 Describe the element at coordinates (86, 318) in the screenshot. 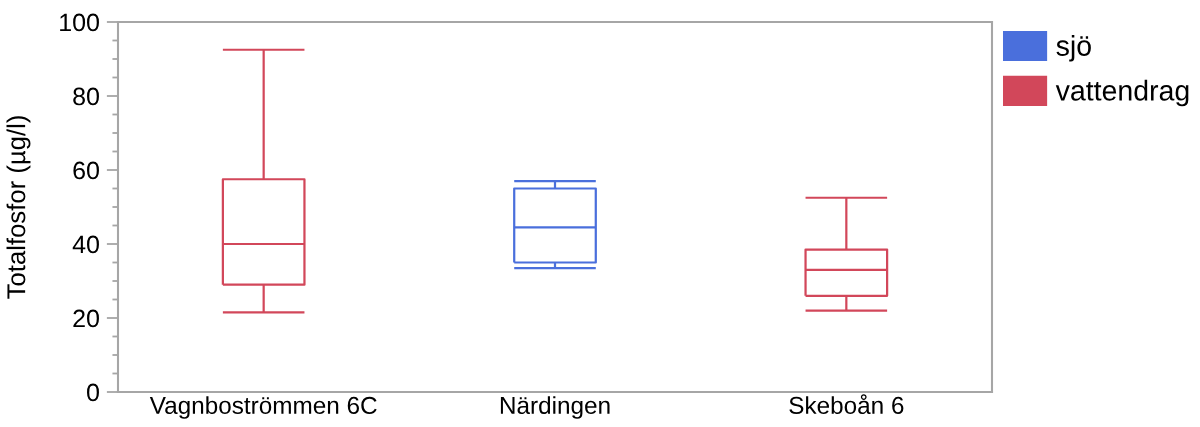

I see `y-tick-label: 20` at that location.